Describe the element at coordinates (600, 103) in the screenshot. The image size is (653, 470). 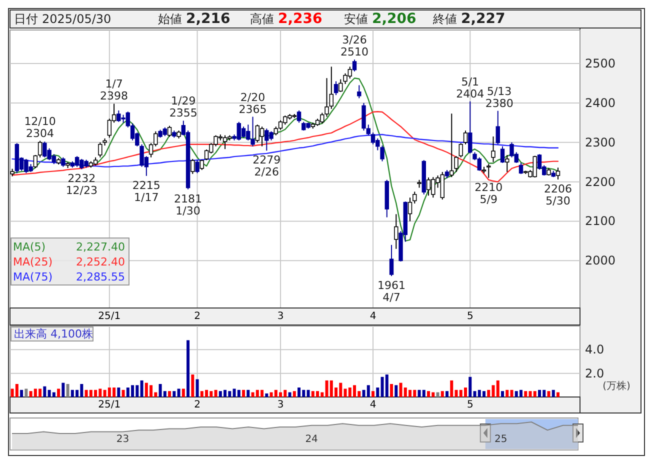
I see `y-tick-label: 2400` at that location.